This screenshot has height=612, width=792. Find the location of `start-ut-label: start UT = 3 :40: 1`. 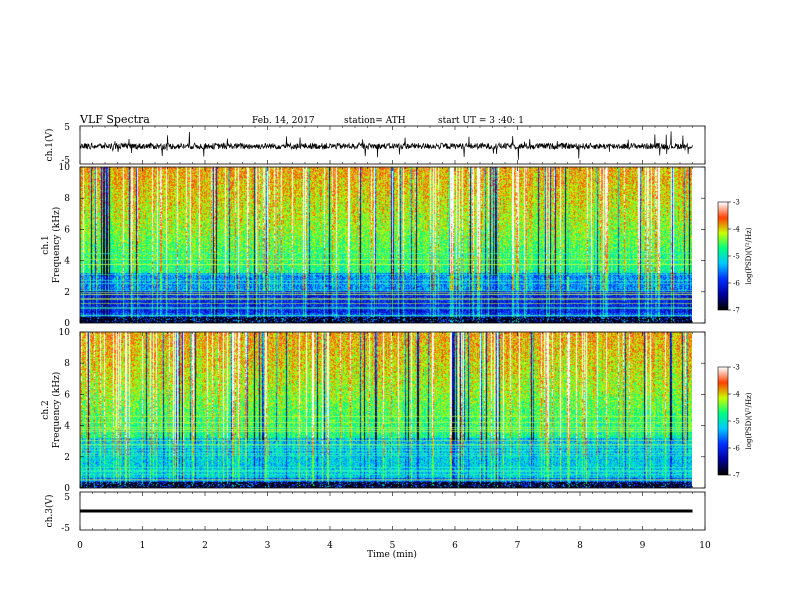

start-ut-label: start UT = 3 :40: 1 is located at coordinates (481, 121).